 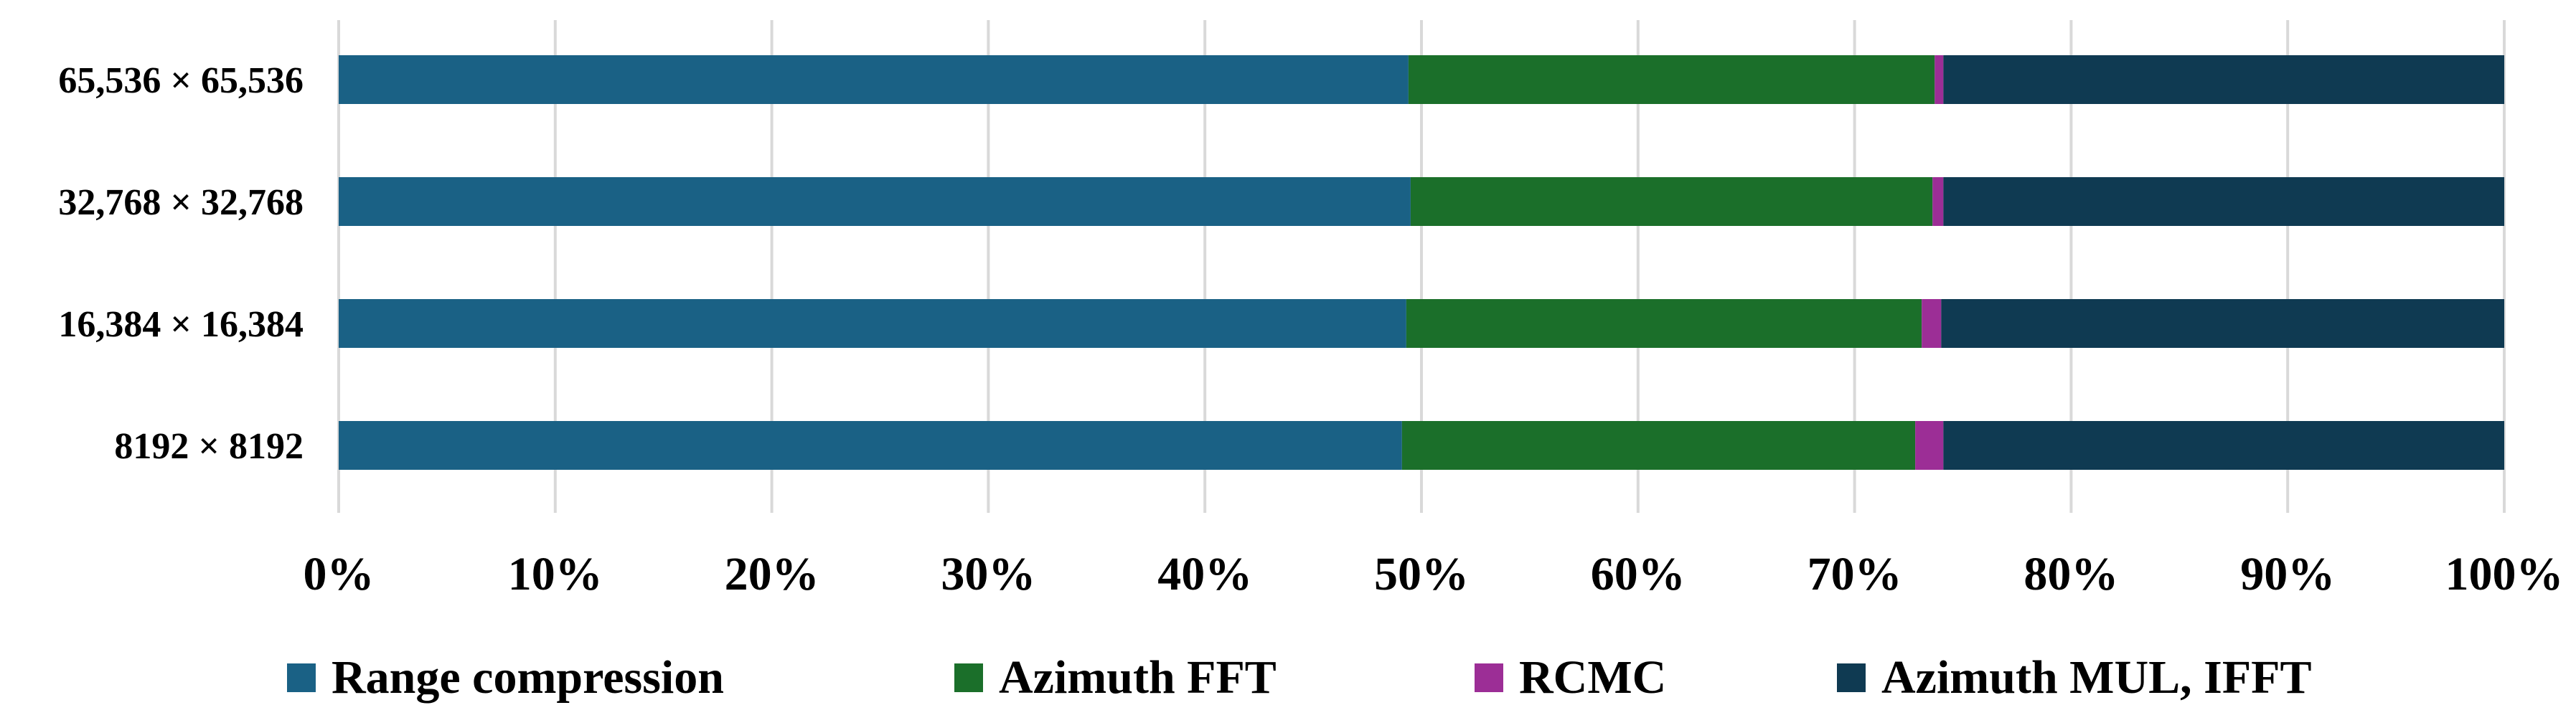 I want to click on x-tick-label: 30%, so click(x=988, y=574).